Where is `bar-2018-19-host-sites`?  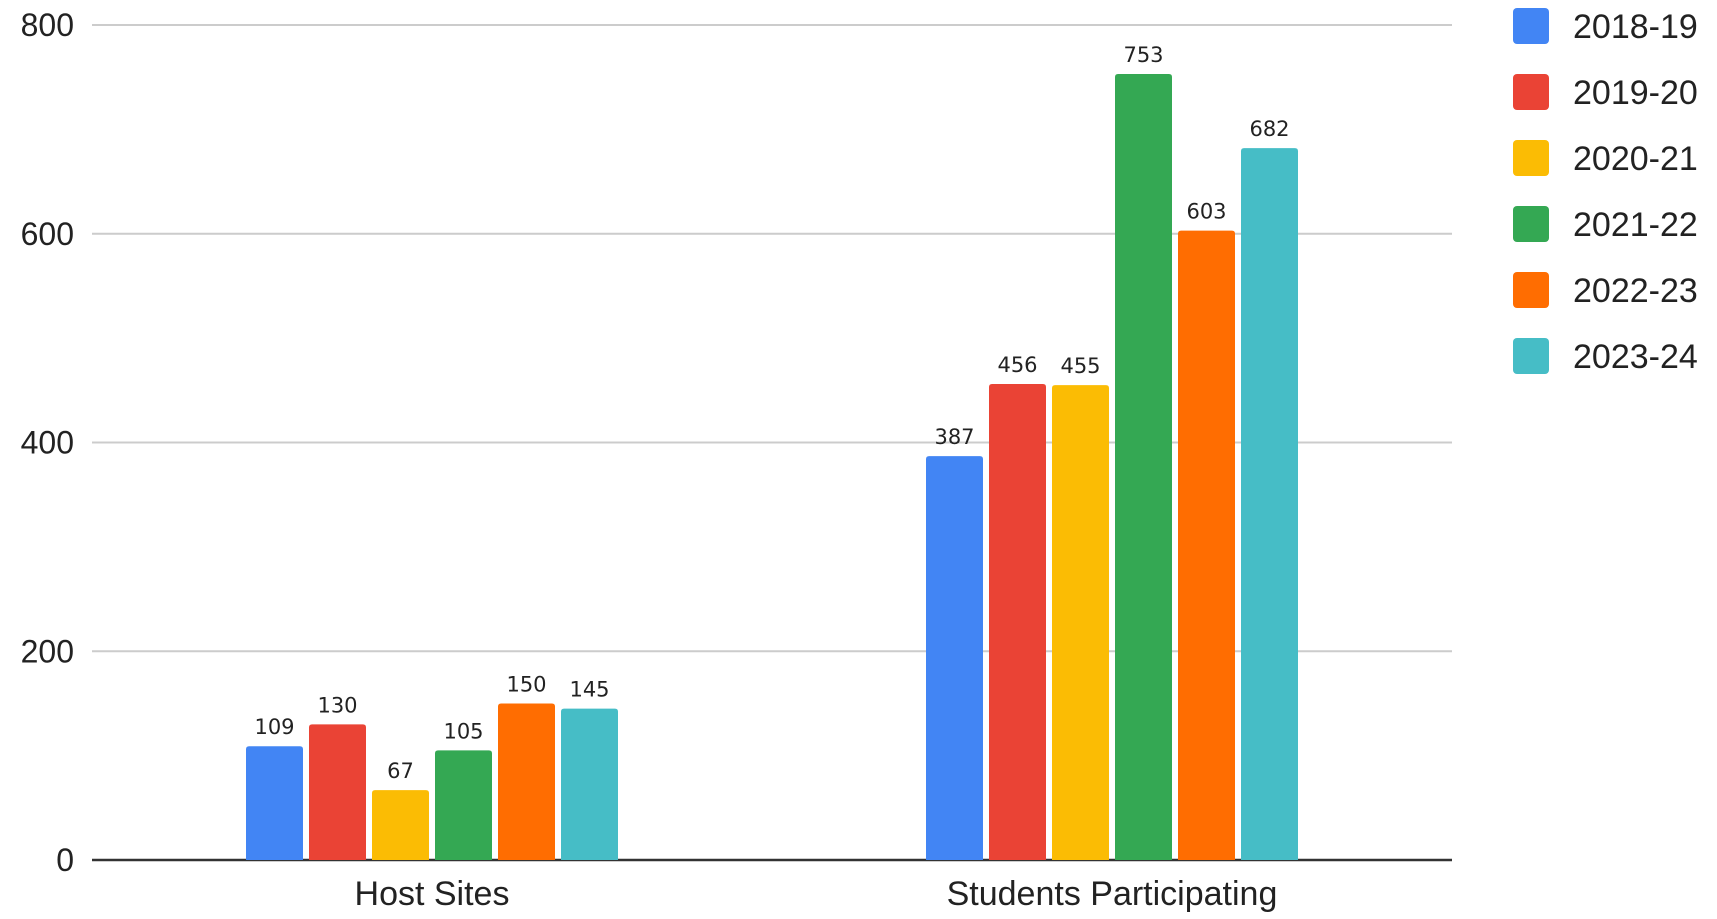
bar-2018-19-host-sites is located at coordinates (274, 803).